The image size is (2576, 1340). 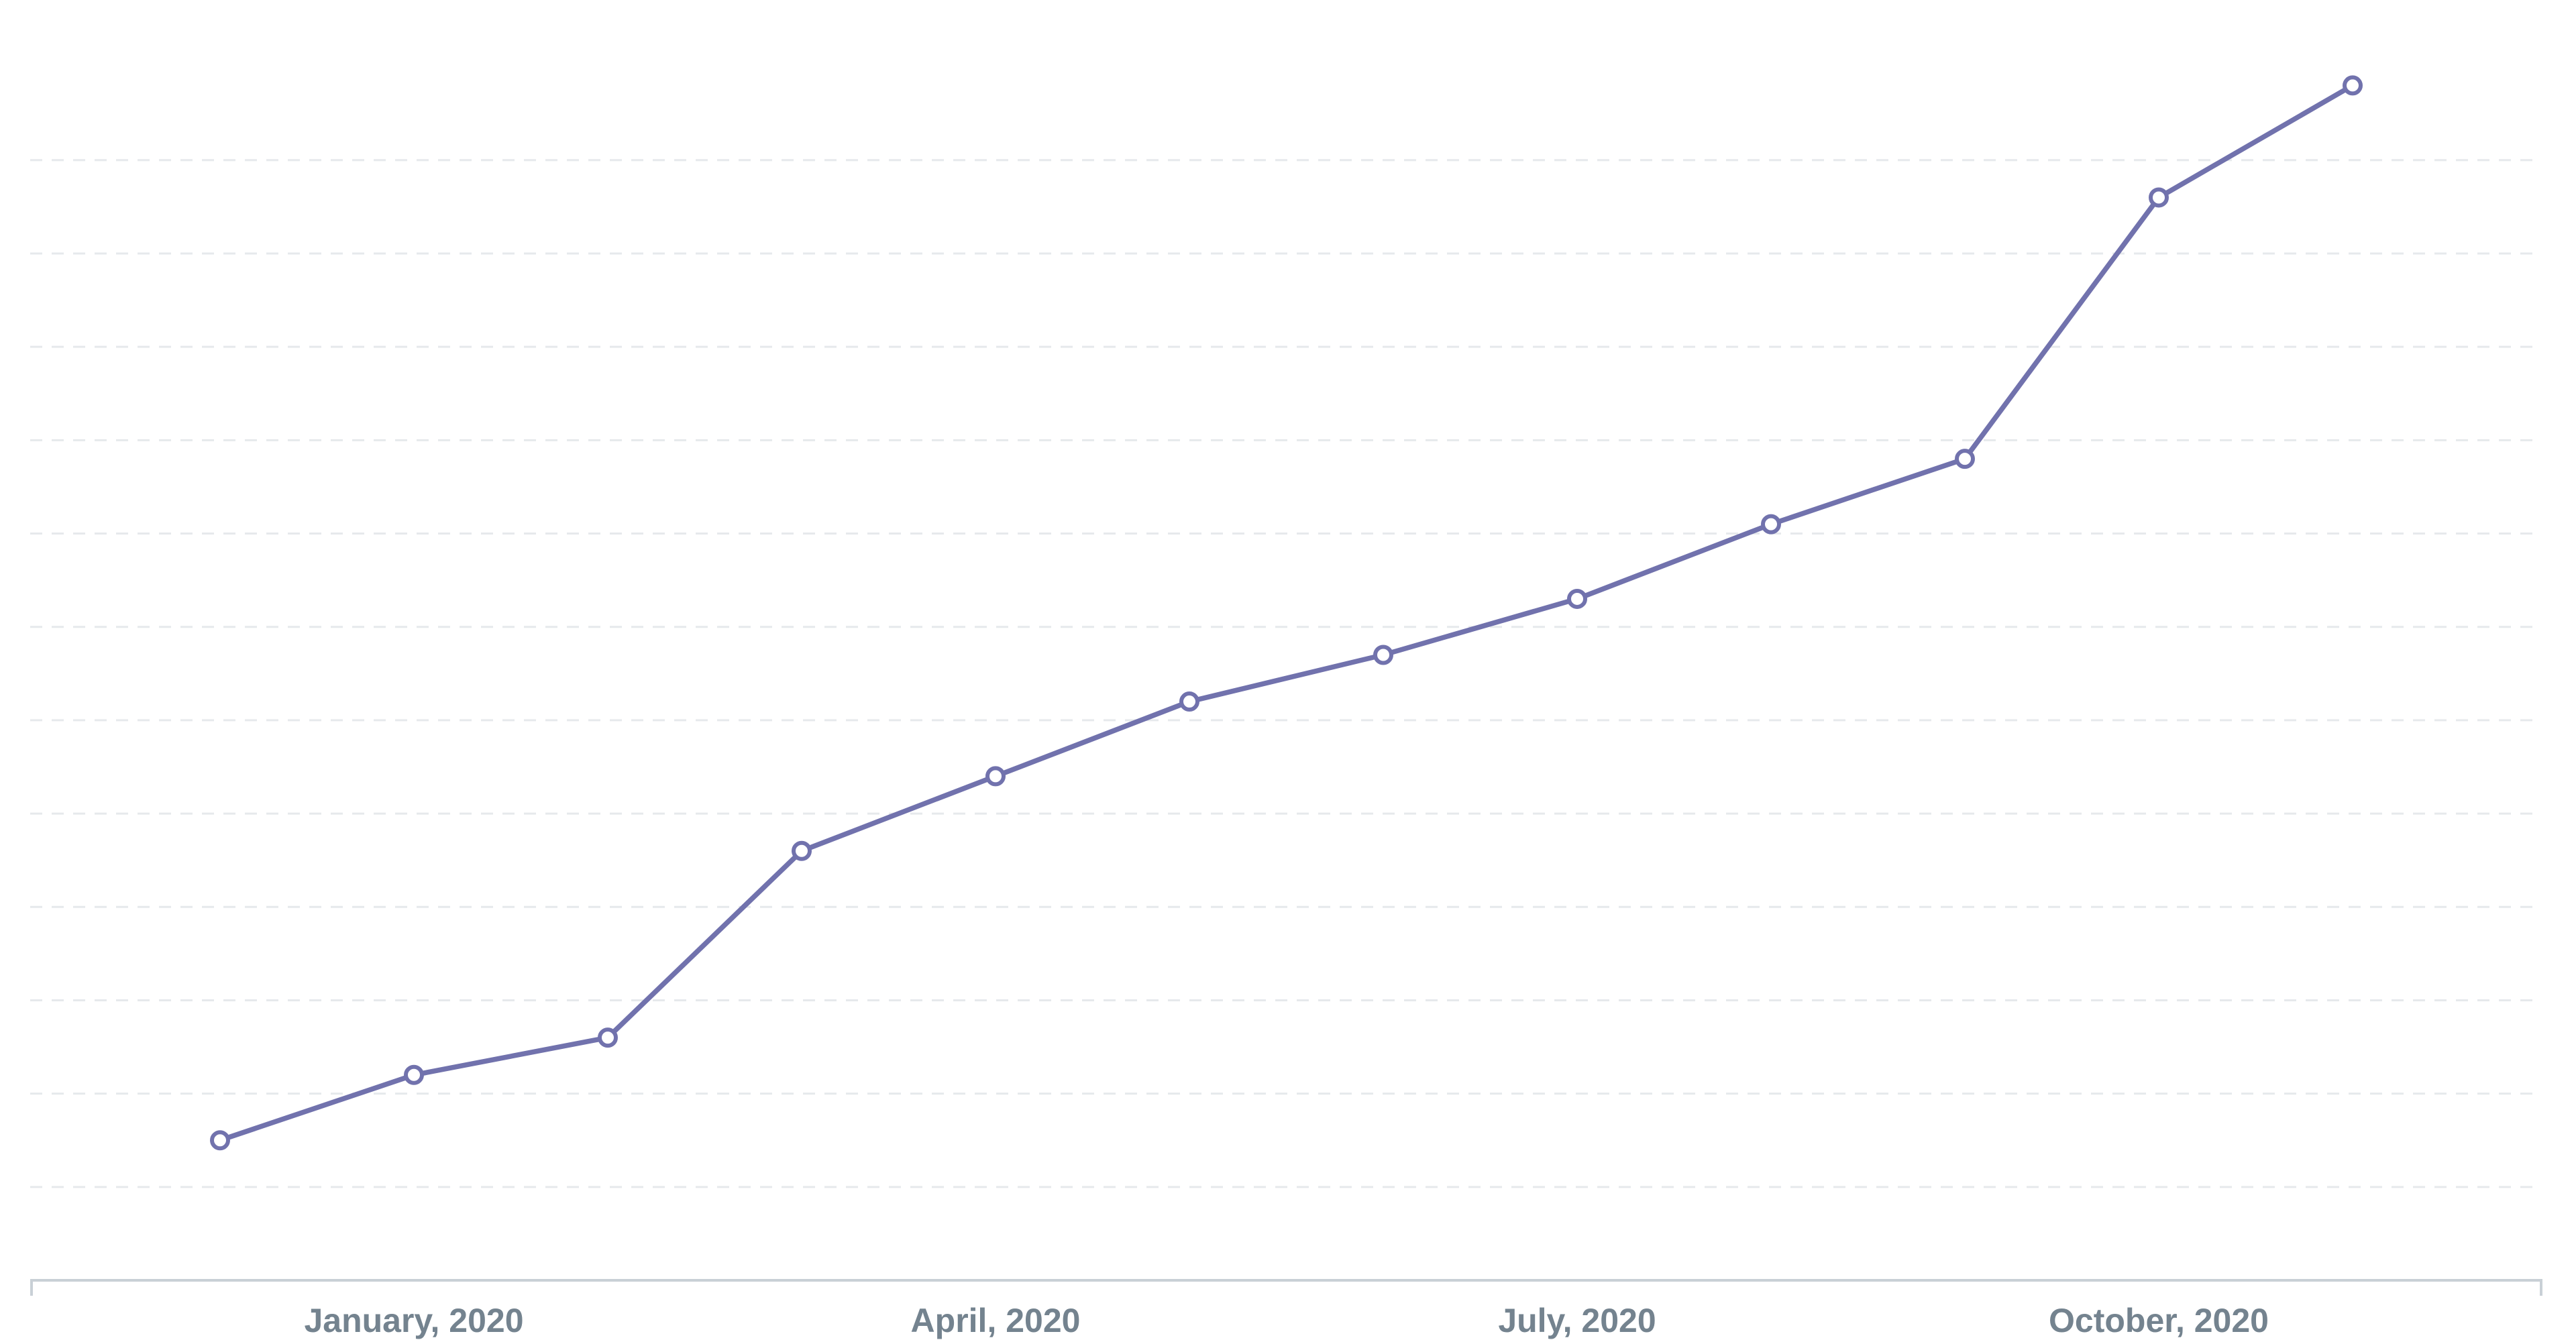 What do you see at coordinates (2159, 1320) in the screenshot?
I see `x-tick-label: October, 2020` at bounding box center [2159, 1320].